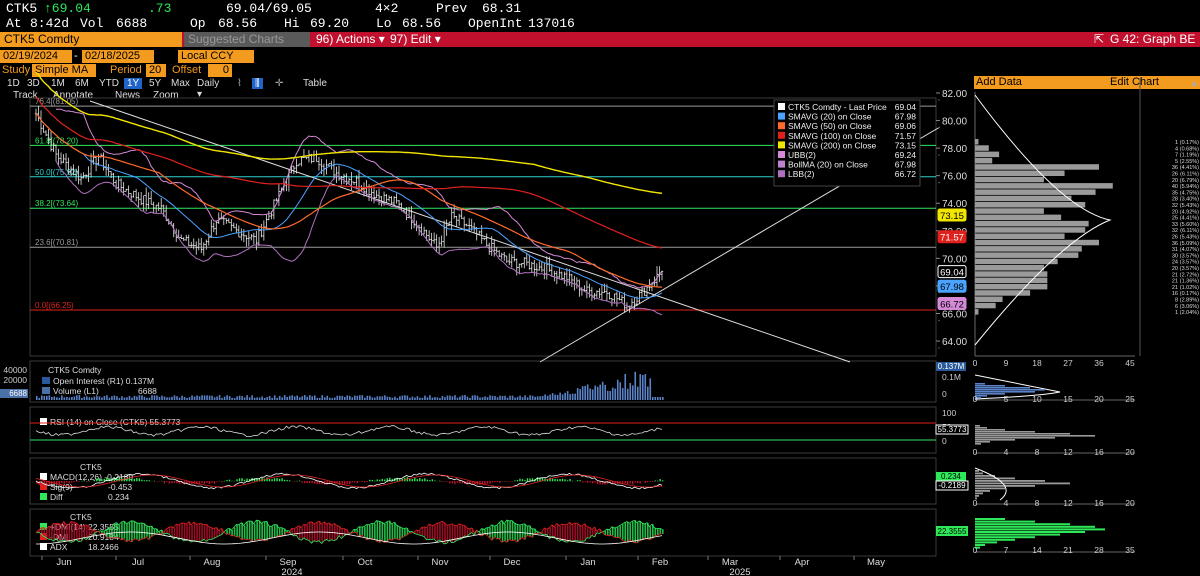 The image size is (1200, 576). Describe the element at coordinates (103, 527) in the screenshot. I see `plus-dmi-legend-value: 22.3555` at that location.